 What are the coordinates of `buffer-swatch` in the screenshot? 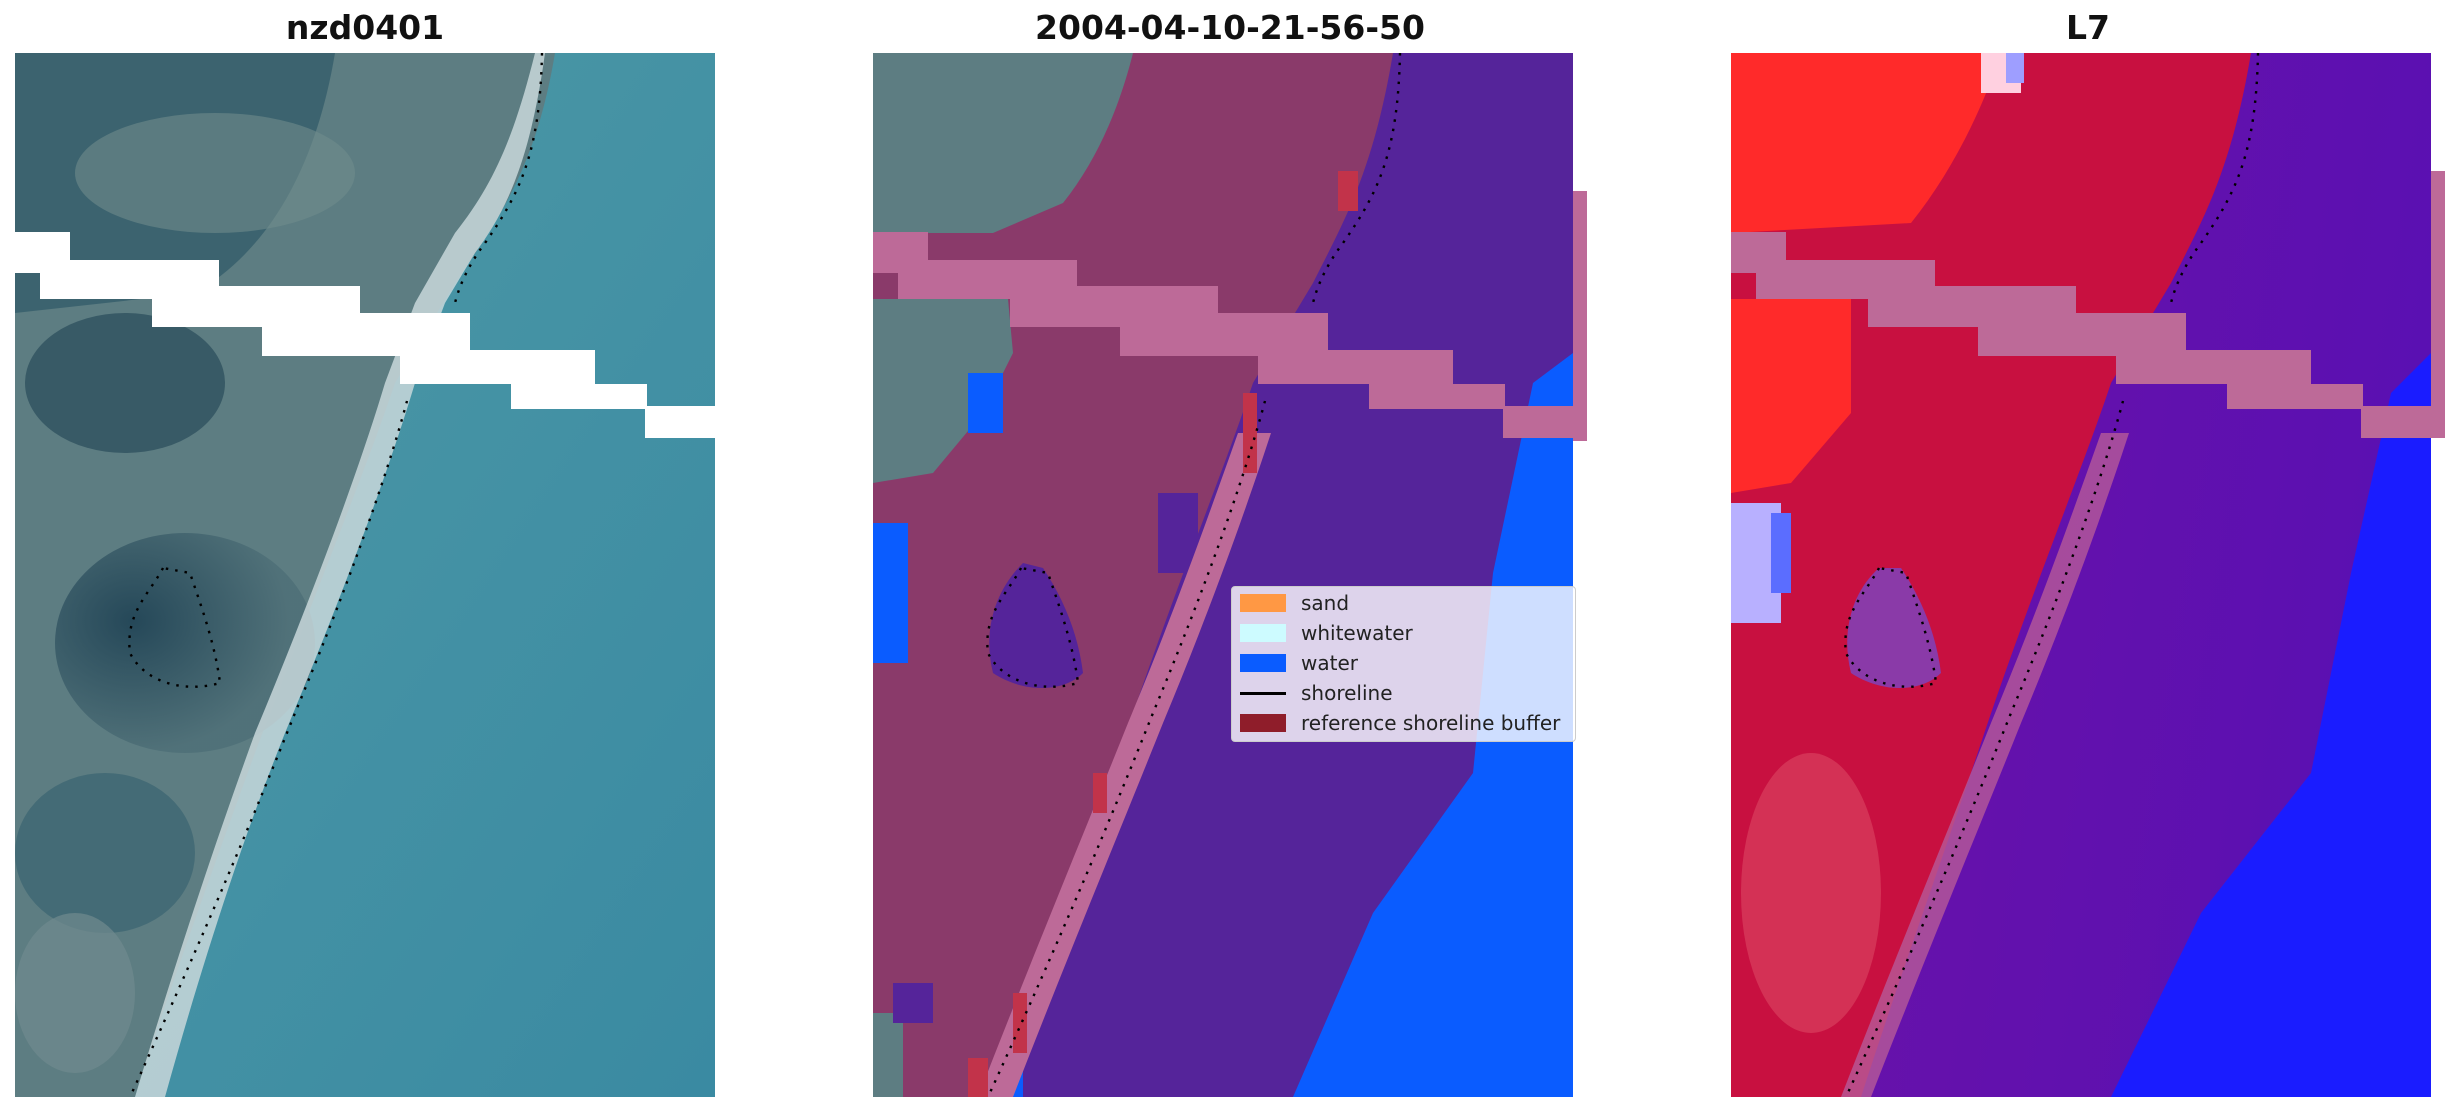 It's located at (1263, 723).